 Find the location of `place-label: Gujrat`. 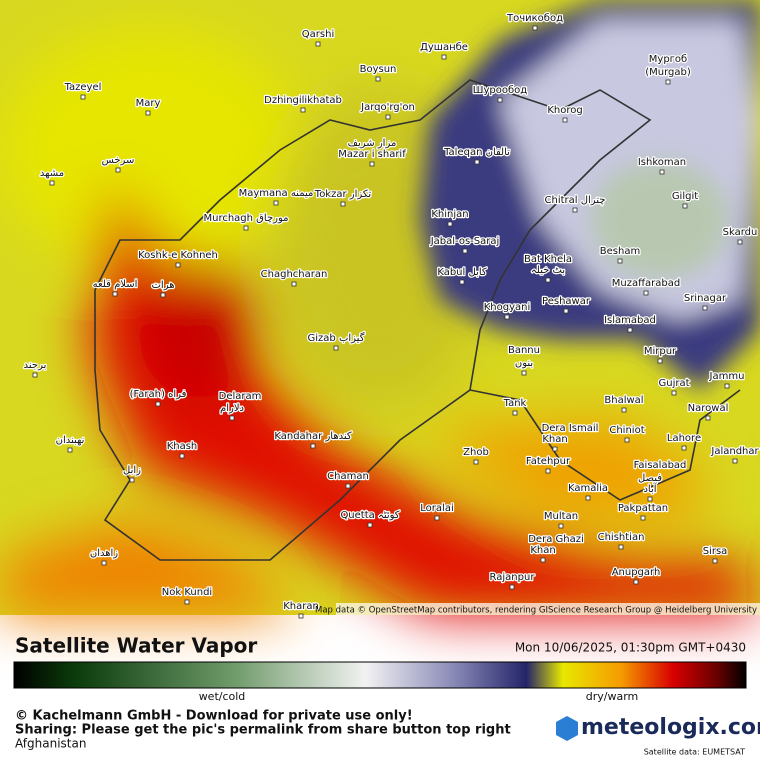

place-label: Gujrat is located at coordinates (673, 383).